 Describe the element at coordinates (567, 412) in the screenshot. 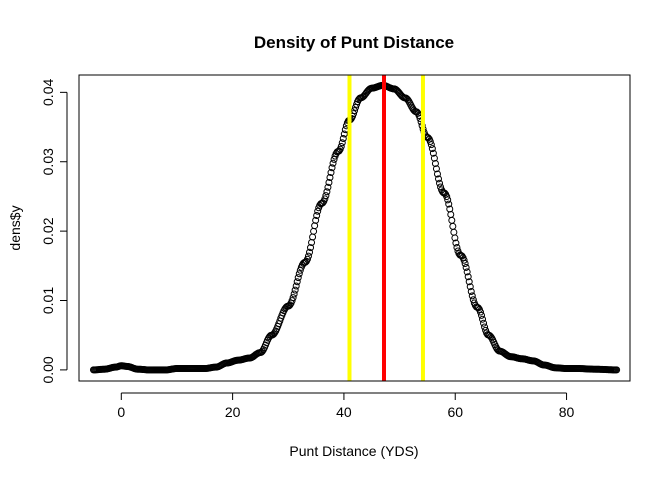

I see `x-tick-label: 80` at that location.